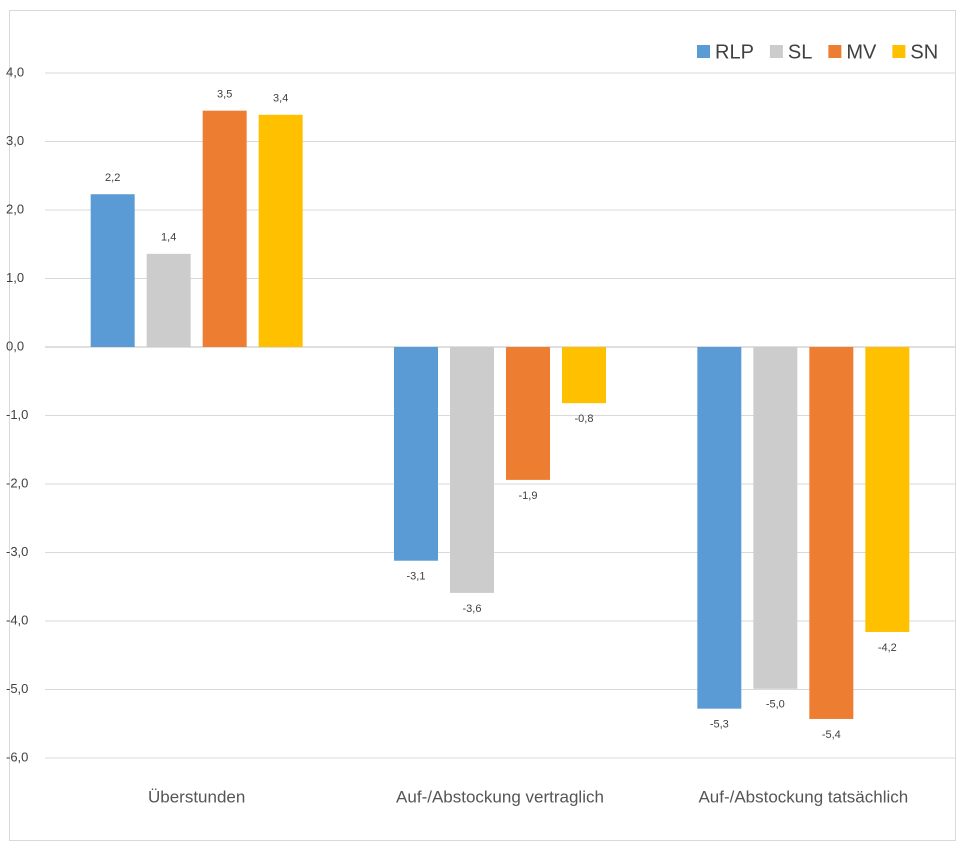  I want to click on y-tick-label: -5,0, so click(17, 688).